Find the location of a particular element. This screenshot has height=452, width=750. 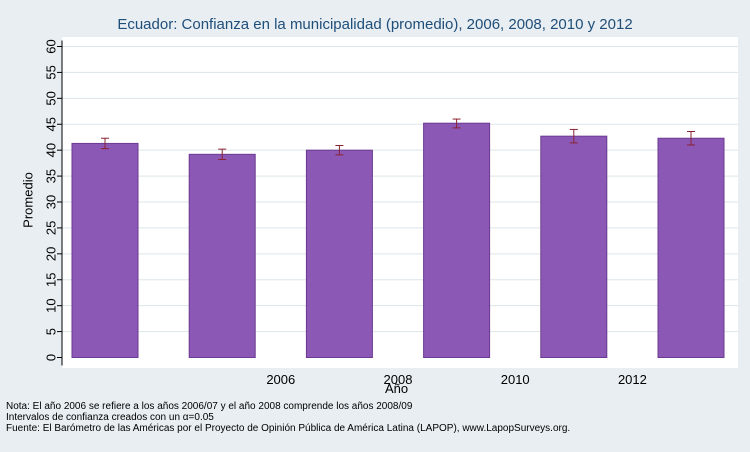

y-tick-label: 25 is located at coordinates (50, 228).